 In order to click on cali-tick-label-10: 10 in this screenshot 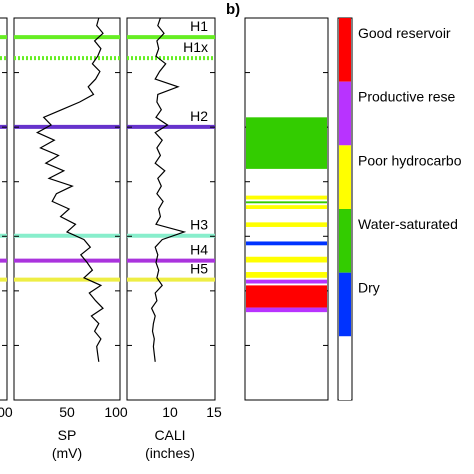, I will do `click(170, 412)`.